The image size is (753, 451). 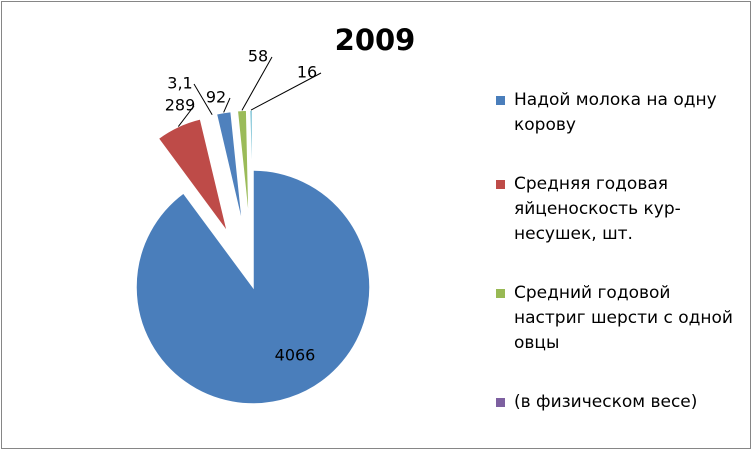 I want to click on data-label: 289, so click(x=180, y=105).